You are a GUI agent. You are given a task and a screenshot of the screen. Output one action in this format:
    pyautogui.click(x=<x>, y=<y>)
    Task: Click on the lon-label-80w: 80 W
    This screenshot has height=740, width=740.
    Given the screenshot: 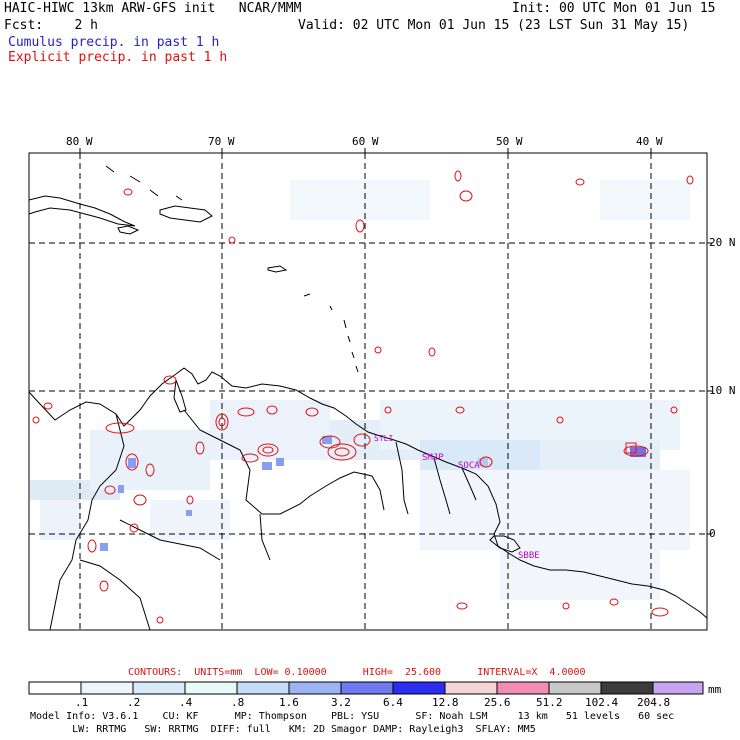 What is the action you would take?
    pyautogui.click(x=79, y=141)
    